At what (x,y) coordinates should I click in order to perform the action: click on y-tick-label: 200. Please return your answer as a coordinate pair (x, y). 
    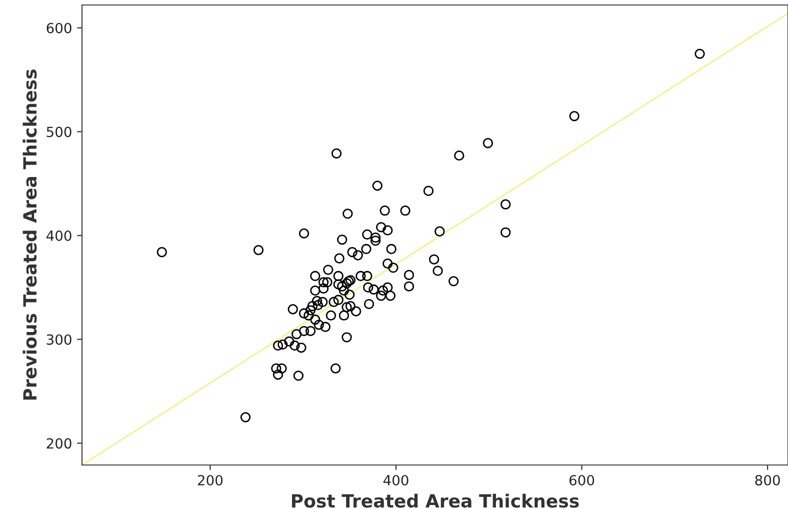
    Looking at the image, I should click on (59, 443).